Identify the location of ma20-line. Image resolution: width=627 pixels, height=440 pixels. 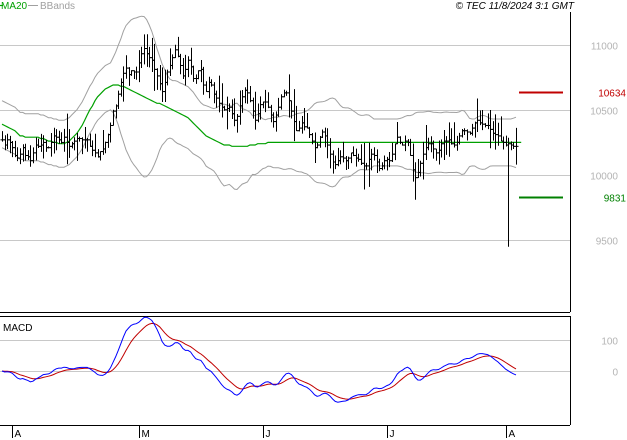
(261, 115).